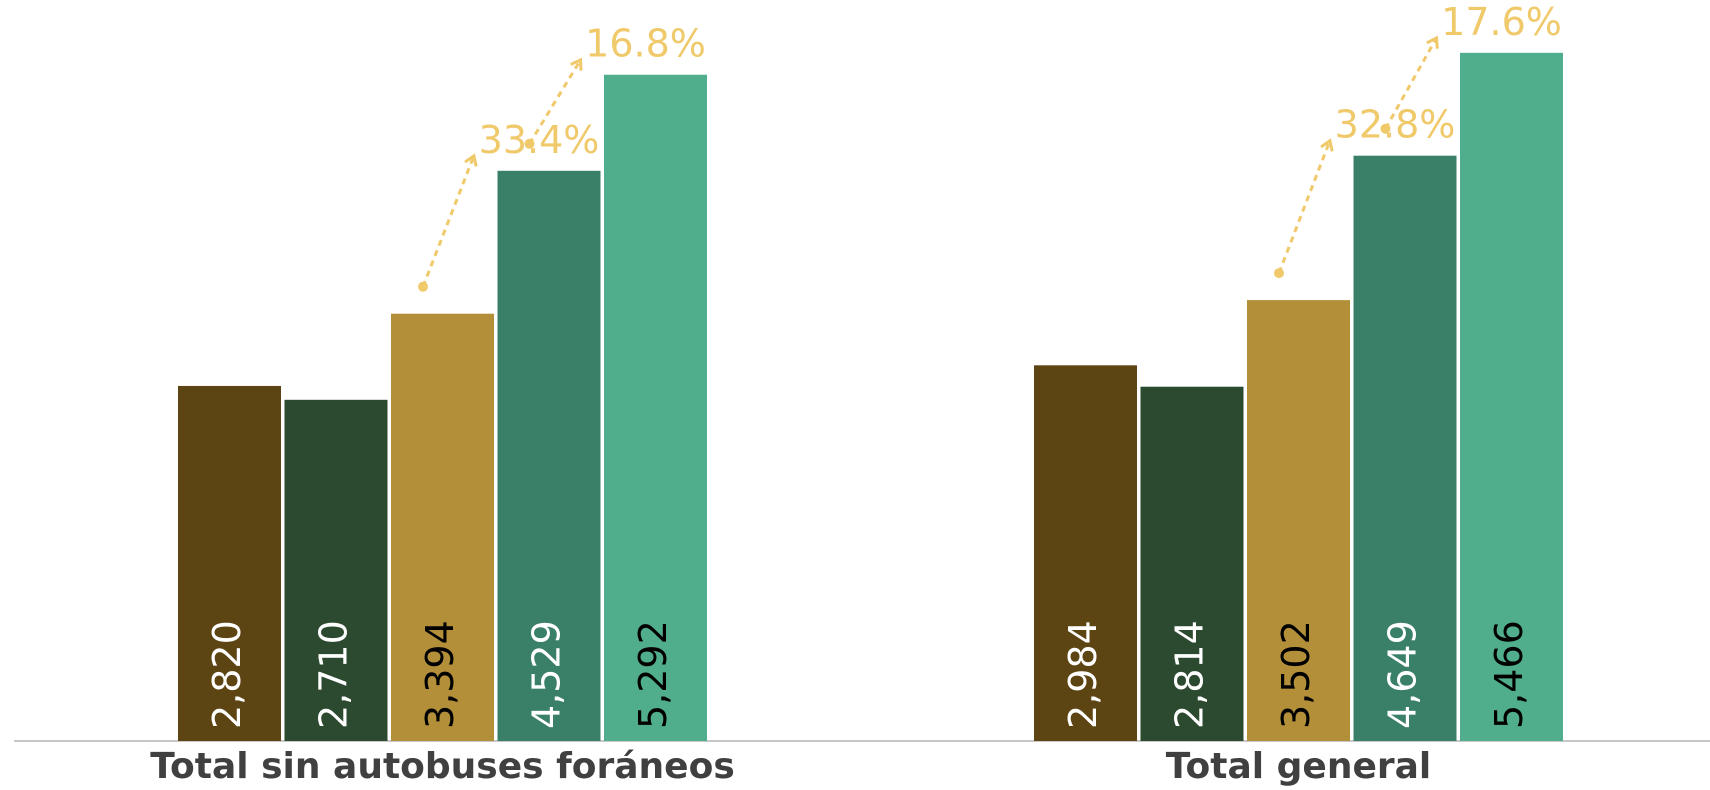  Describe the element at coordinates (1296, 674) in the screenshot. I see `value-label: 3,502` at that location.